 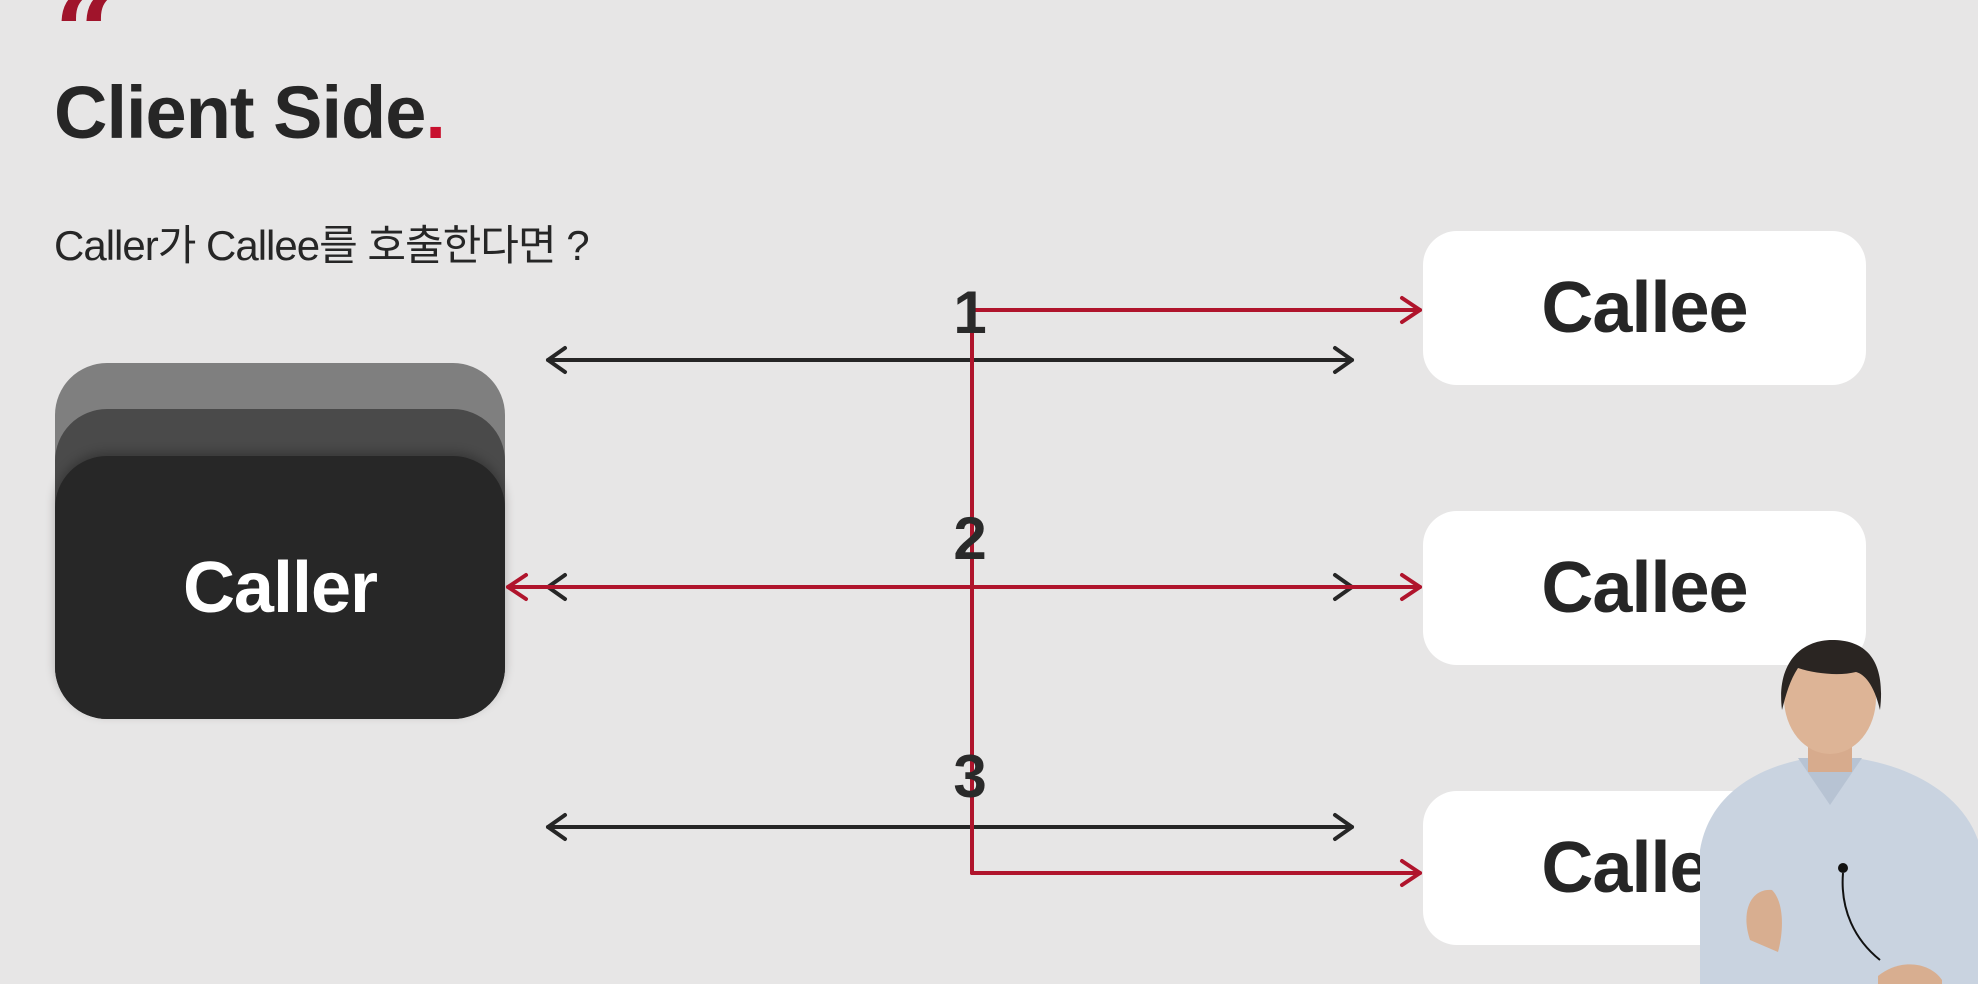 What do you see at coordinates (970, 776) in the screenshot?
I see `step-number-3: 3` at bounding box center [970, 776].